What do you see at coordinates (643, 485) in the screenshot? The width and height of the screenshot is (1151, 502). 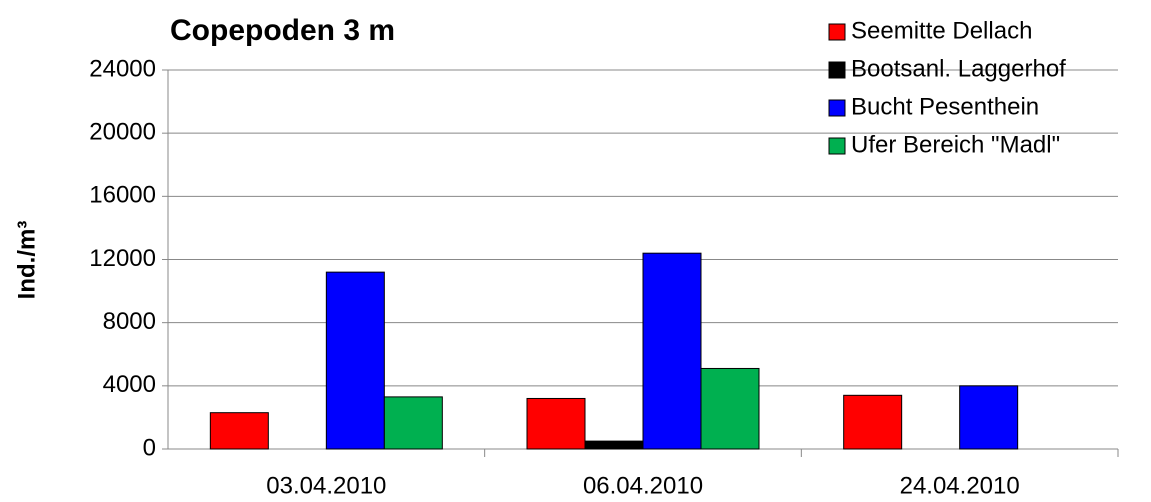 I see `x-tick-label: 06.04.2010` at bounding box center [643, 485].